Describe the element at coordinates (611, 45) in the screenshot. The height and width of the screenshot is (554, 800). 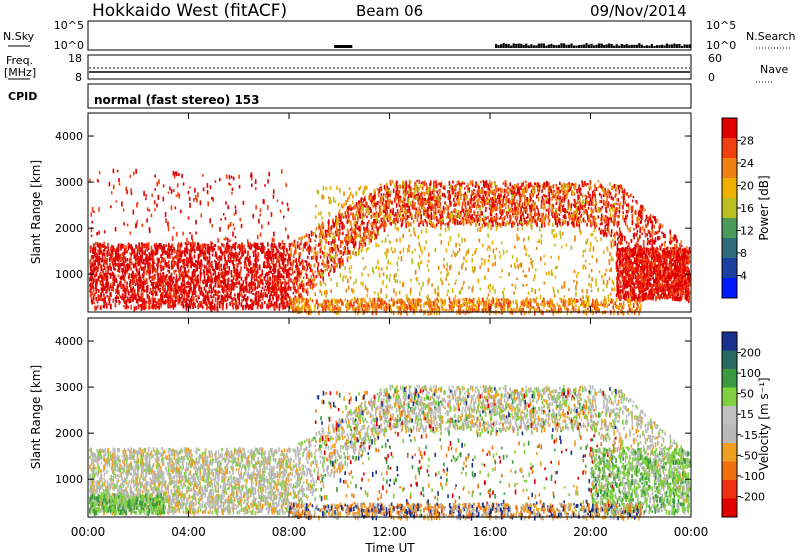
I see `nsky-mark` at that location.